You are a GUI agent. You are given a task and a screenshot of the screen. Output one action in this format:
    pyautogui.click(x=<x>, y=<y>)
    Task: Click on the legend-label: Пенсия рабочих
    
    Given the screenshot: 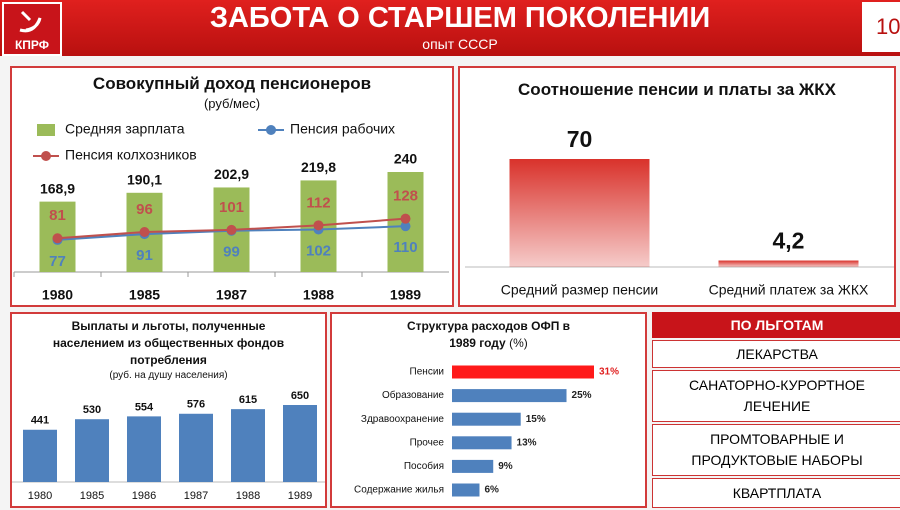 What is the action you would take?
    pyautogui.click(x=342, y=129)
    